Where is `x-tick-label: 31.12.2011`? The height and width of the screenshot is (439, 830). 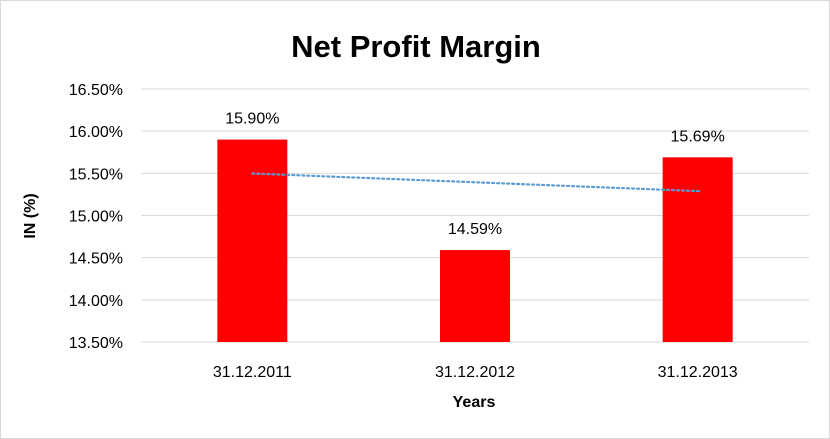 x-tick-label: 31.12.2011 is located at coordinates (252, 372).